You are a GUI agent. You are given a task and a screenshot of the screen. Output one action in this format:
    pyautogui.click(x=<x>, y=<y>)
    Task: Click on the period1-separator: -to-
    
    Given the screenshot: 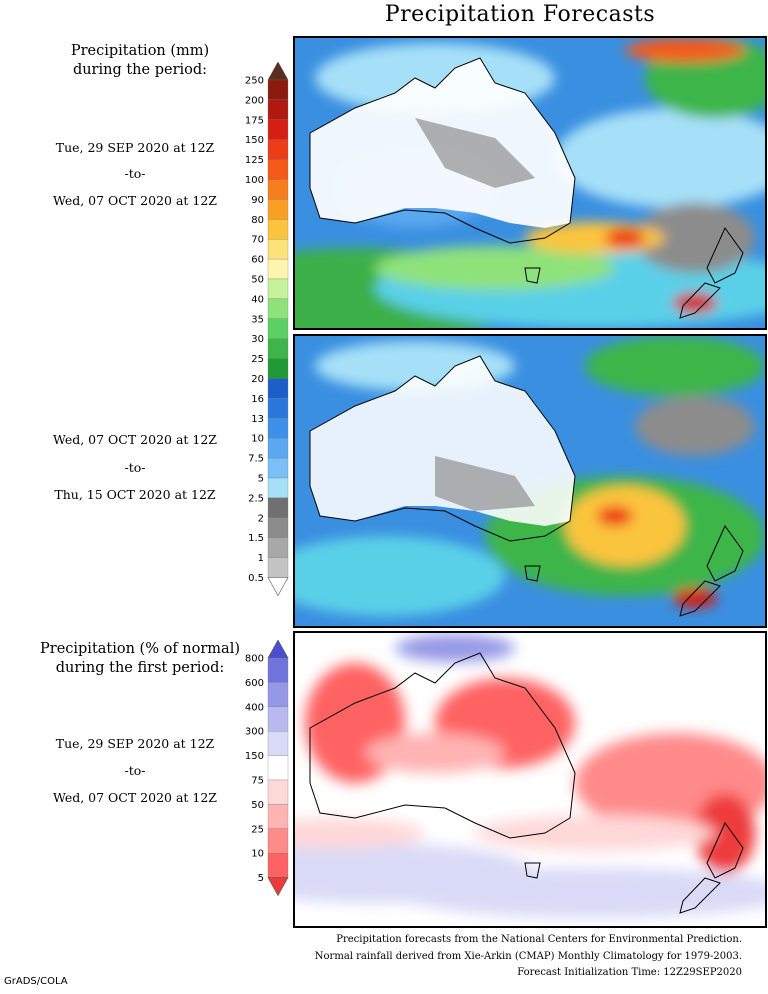 What is the action you would take?
    pyautogui.click(x=135, y=173)
    